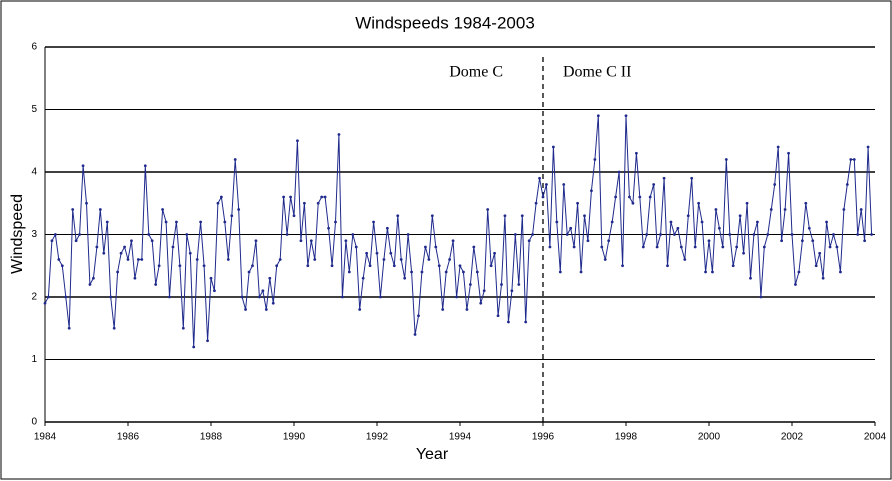 The width and height of the screenshot is (892, 481). Describe the element at coordinates (543, 437) in the screenshot. I see `x-tick-label: 1996` at that location.